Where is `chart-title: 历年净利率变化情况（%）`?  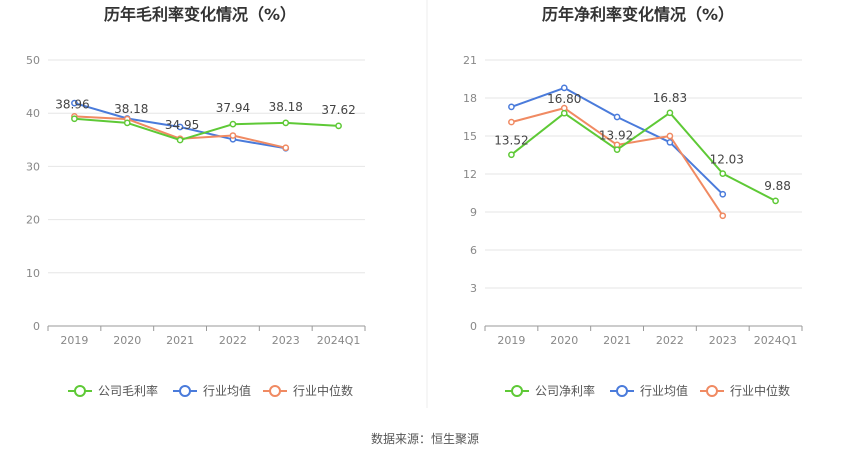
chart-title: 历年净利率变化情况（%） is located at coordinates (638, 14).